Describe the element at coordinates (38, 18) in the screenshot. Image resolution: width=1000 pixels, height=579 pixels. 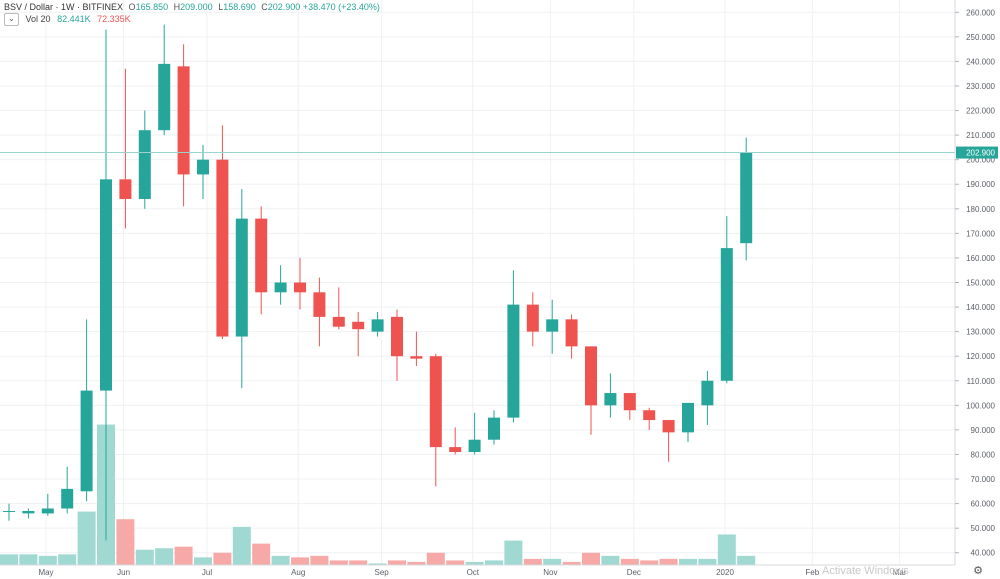
I see `volume-label: Vol 20` at that location.